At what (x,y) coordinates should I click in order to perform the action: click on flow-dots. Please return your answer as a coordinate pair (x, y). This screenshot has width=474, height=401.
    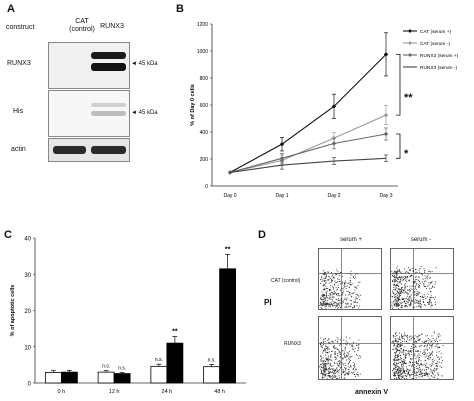
    Looking at the image, I should click on (417, 355).